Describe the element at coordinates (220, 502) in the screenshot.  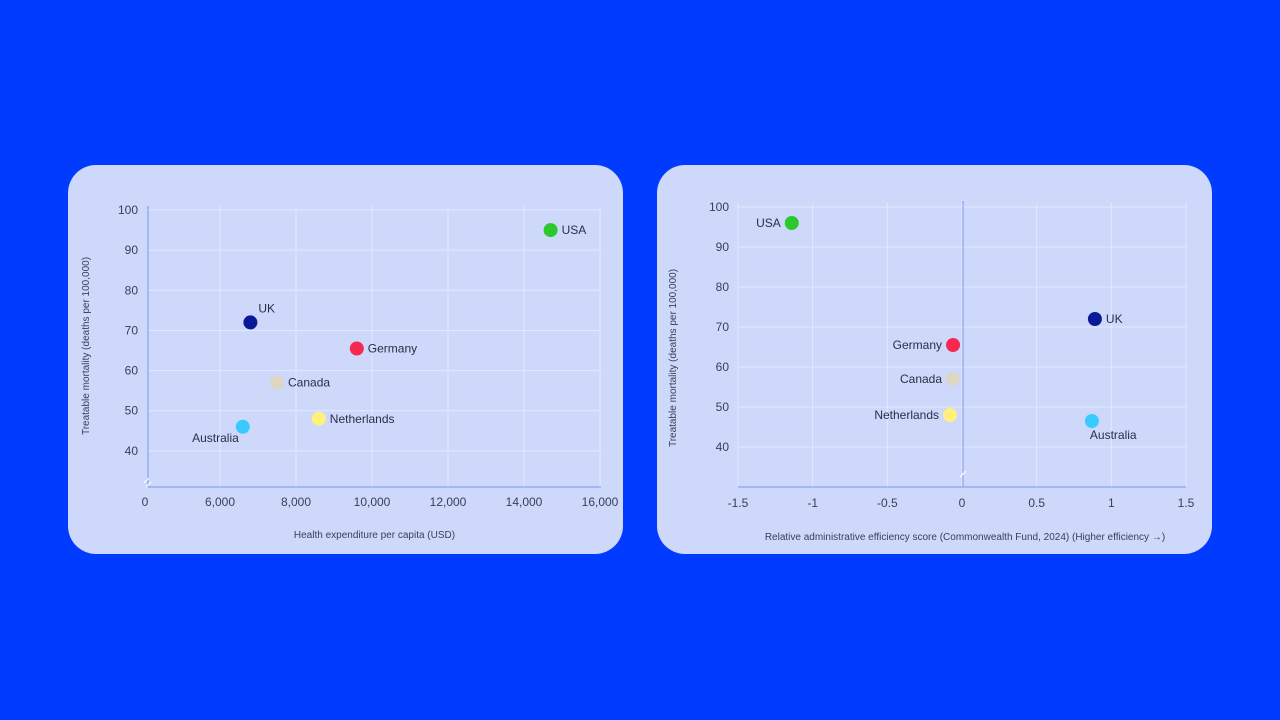
I see `x-tick-label: 6,000` at that location.